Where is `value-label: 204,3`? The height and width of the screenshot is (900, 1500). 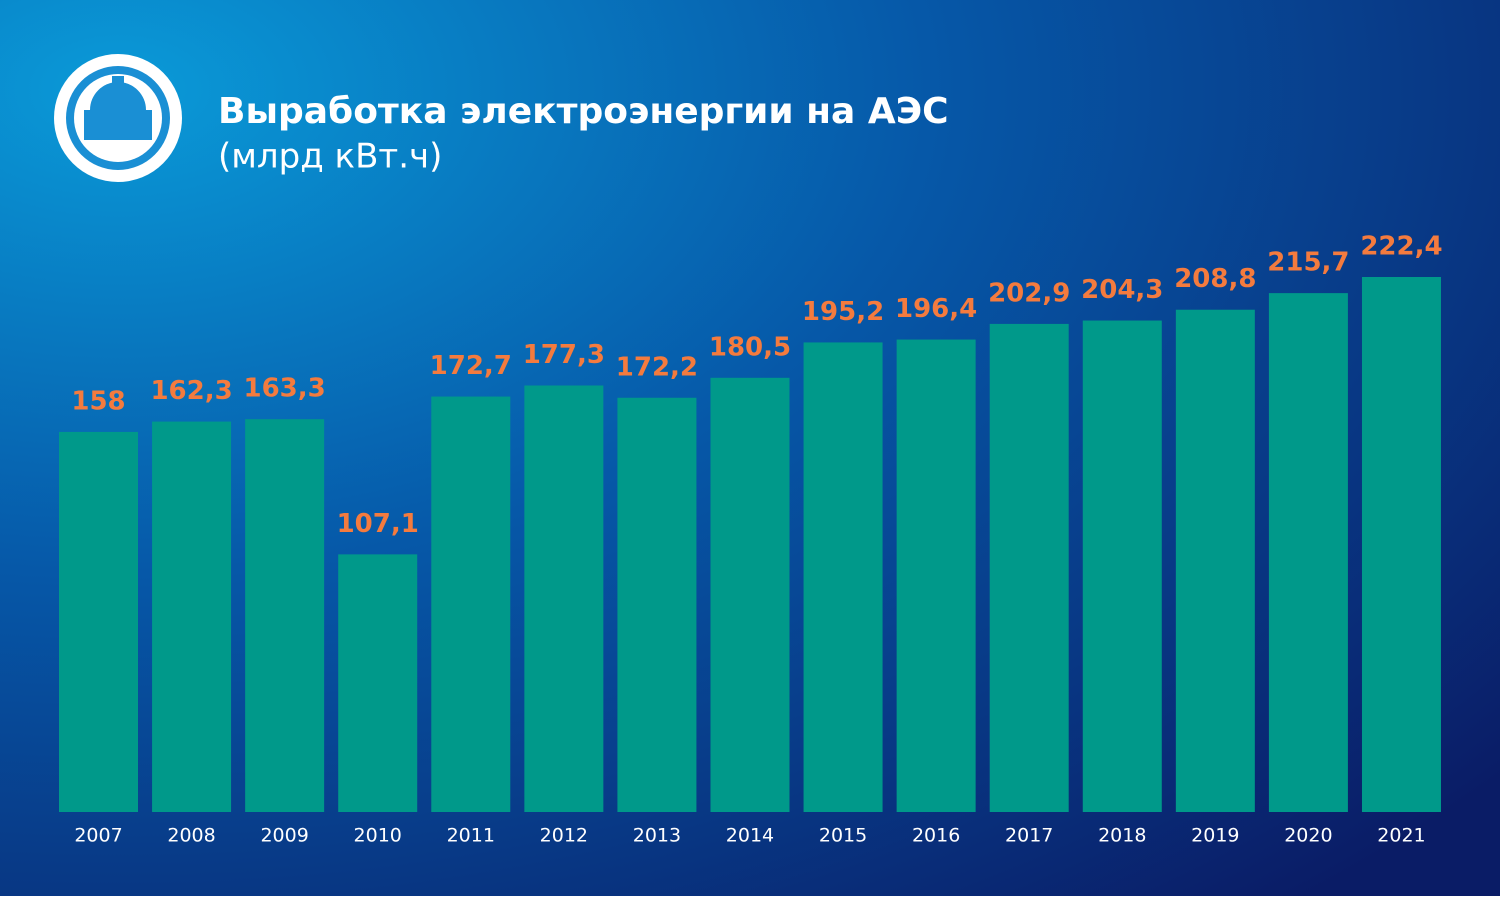
value-label: 204,3 is located at coordinates (1122, 290).